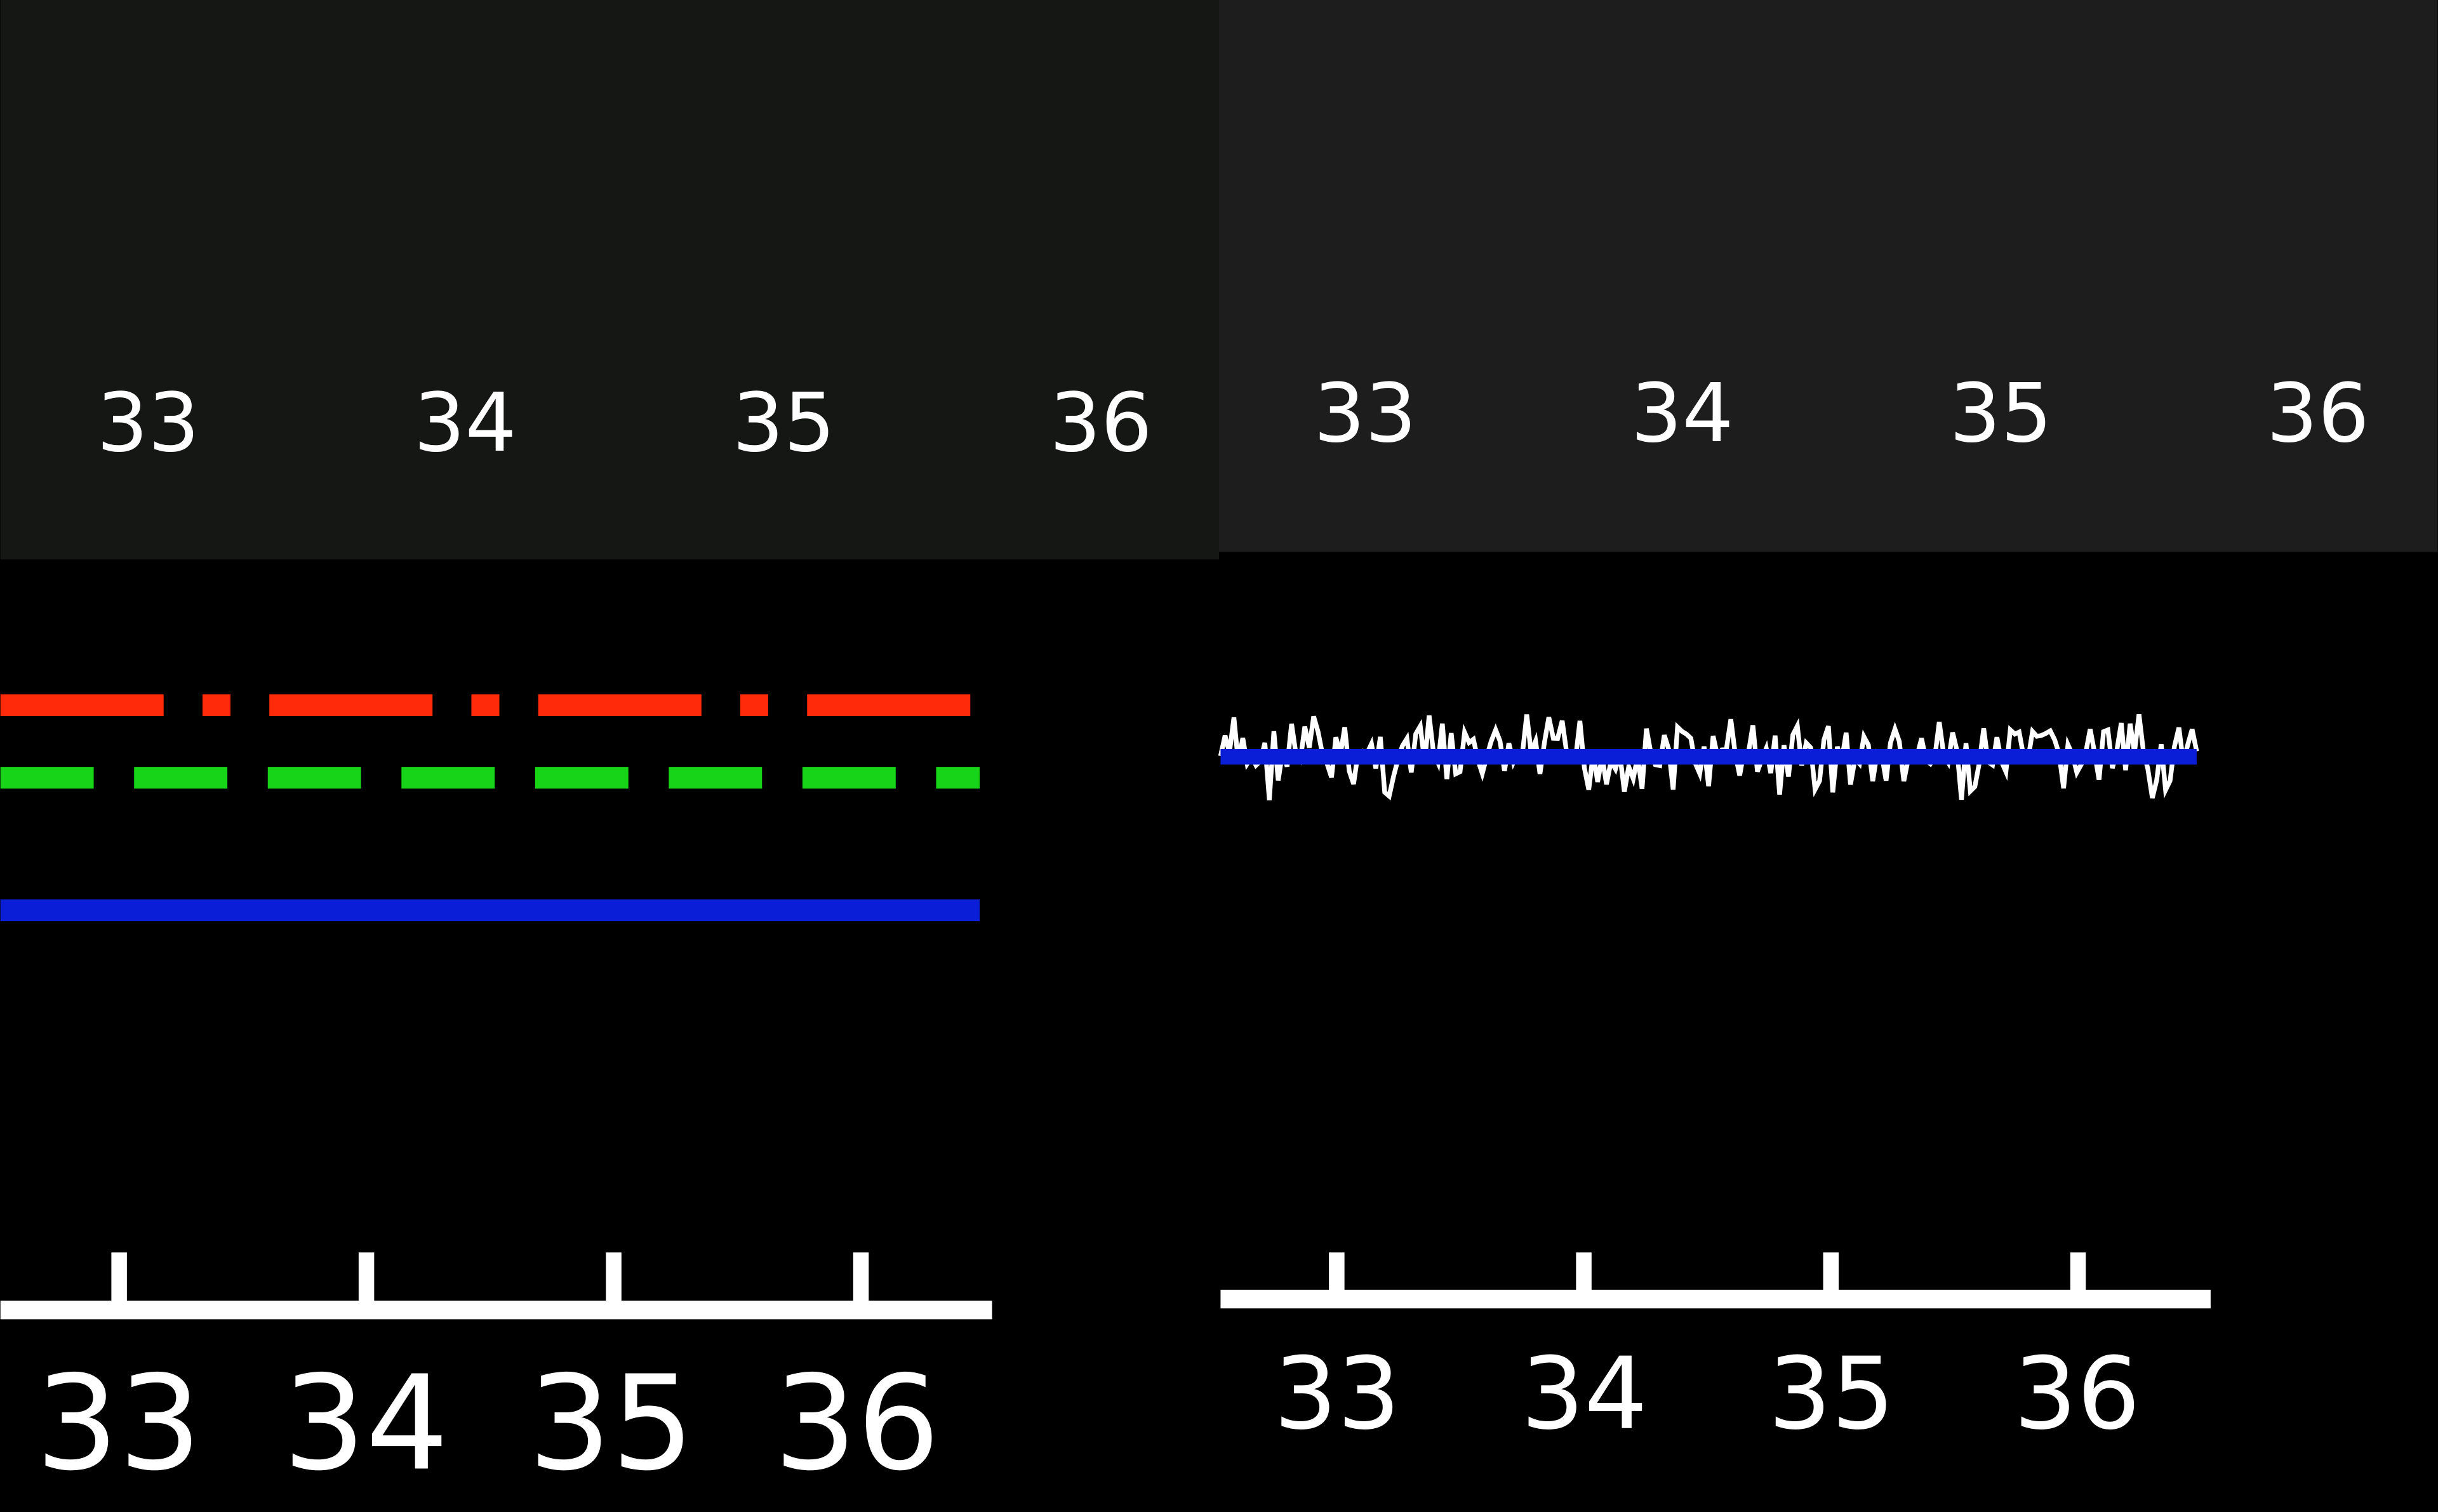 The width and height of the screenshot is (2438, 1512). Describe the element at coordinates (1365, 414) in the screenshot. I see `top-right-tick-label: 33` at that location.